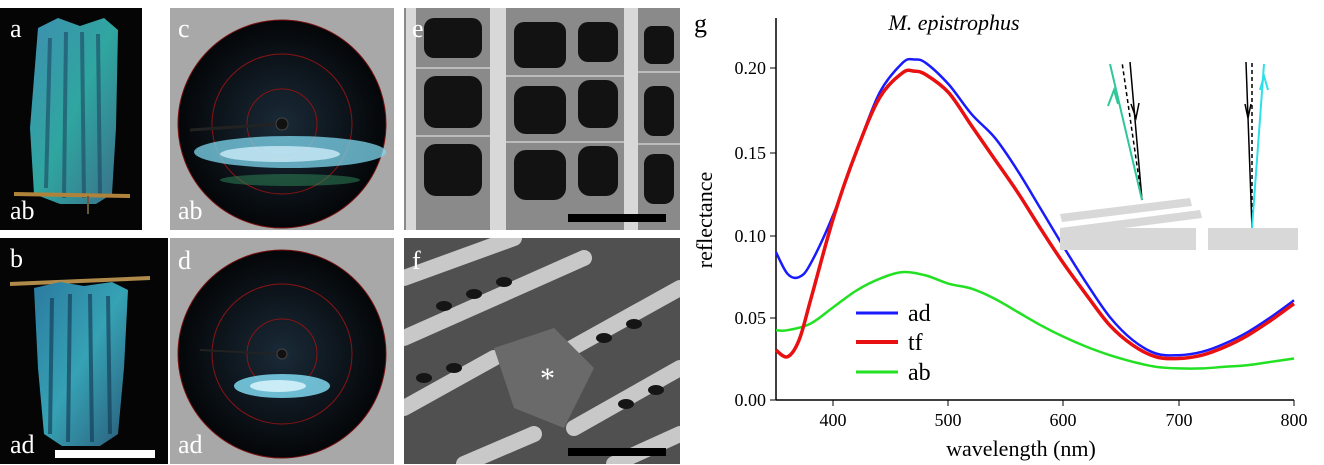  Describe the element at coordinates (1253, 239) in the screenshot. I see `inset-substrate-right` at that location.